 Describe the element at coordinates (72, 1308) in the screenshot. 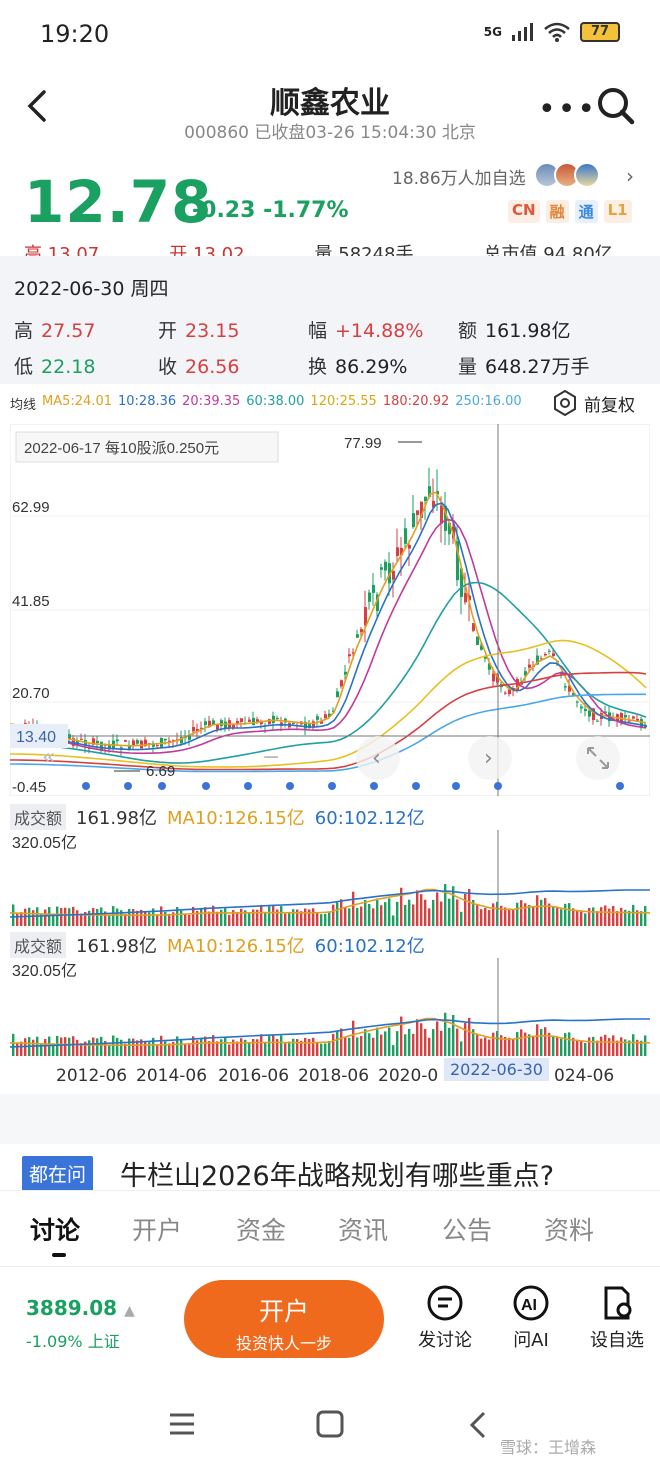

I see `index-value-text: 3889.08` at that location.